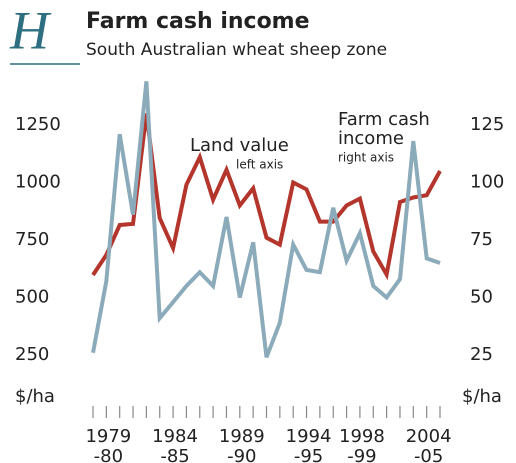 The width and height of the screenshot is (516, 463). What do you see at coordinates (175, 444) in the screenshot?
I see `x-tick-label: 1984 -85` at bounding box center [175, 444].